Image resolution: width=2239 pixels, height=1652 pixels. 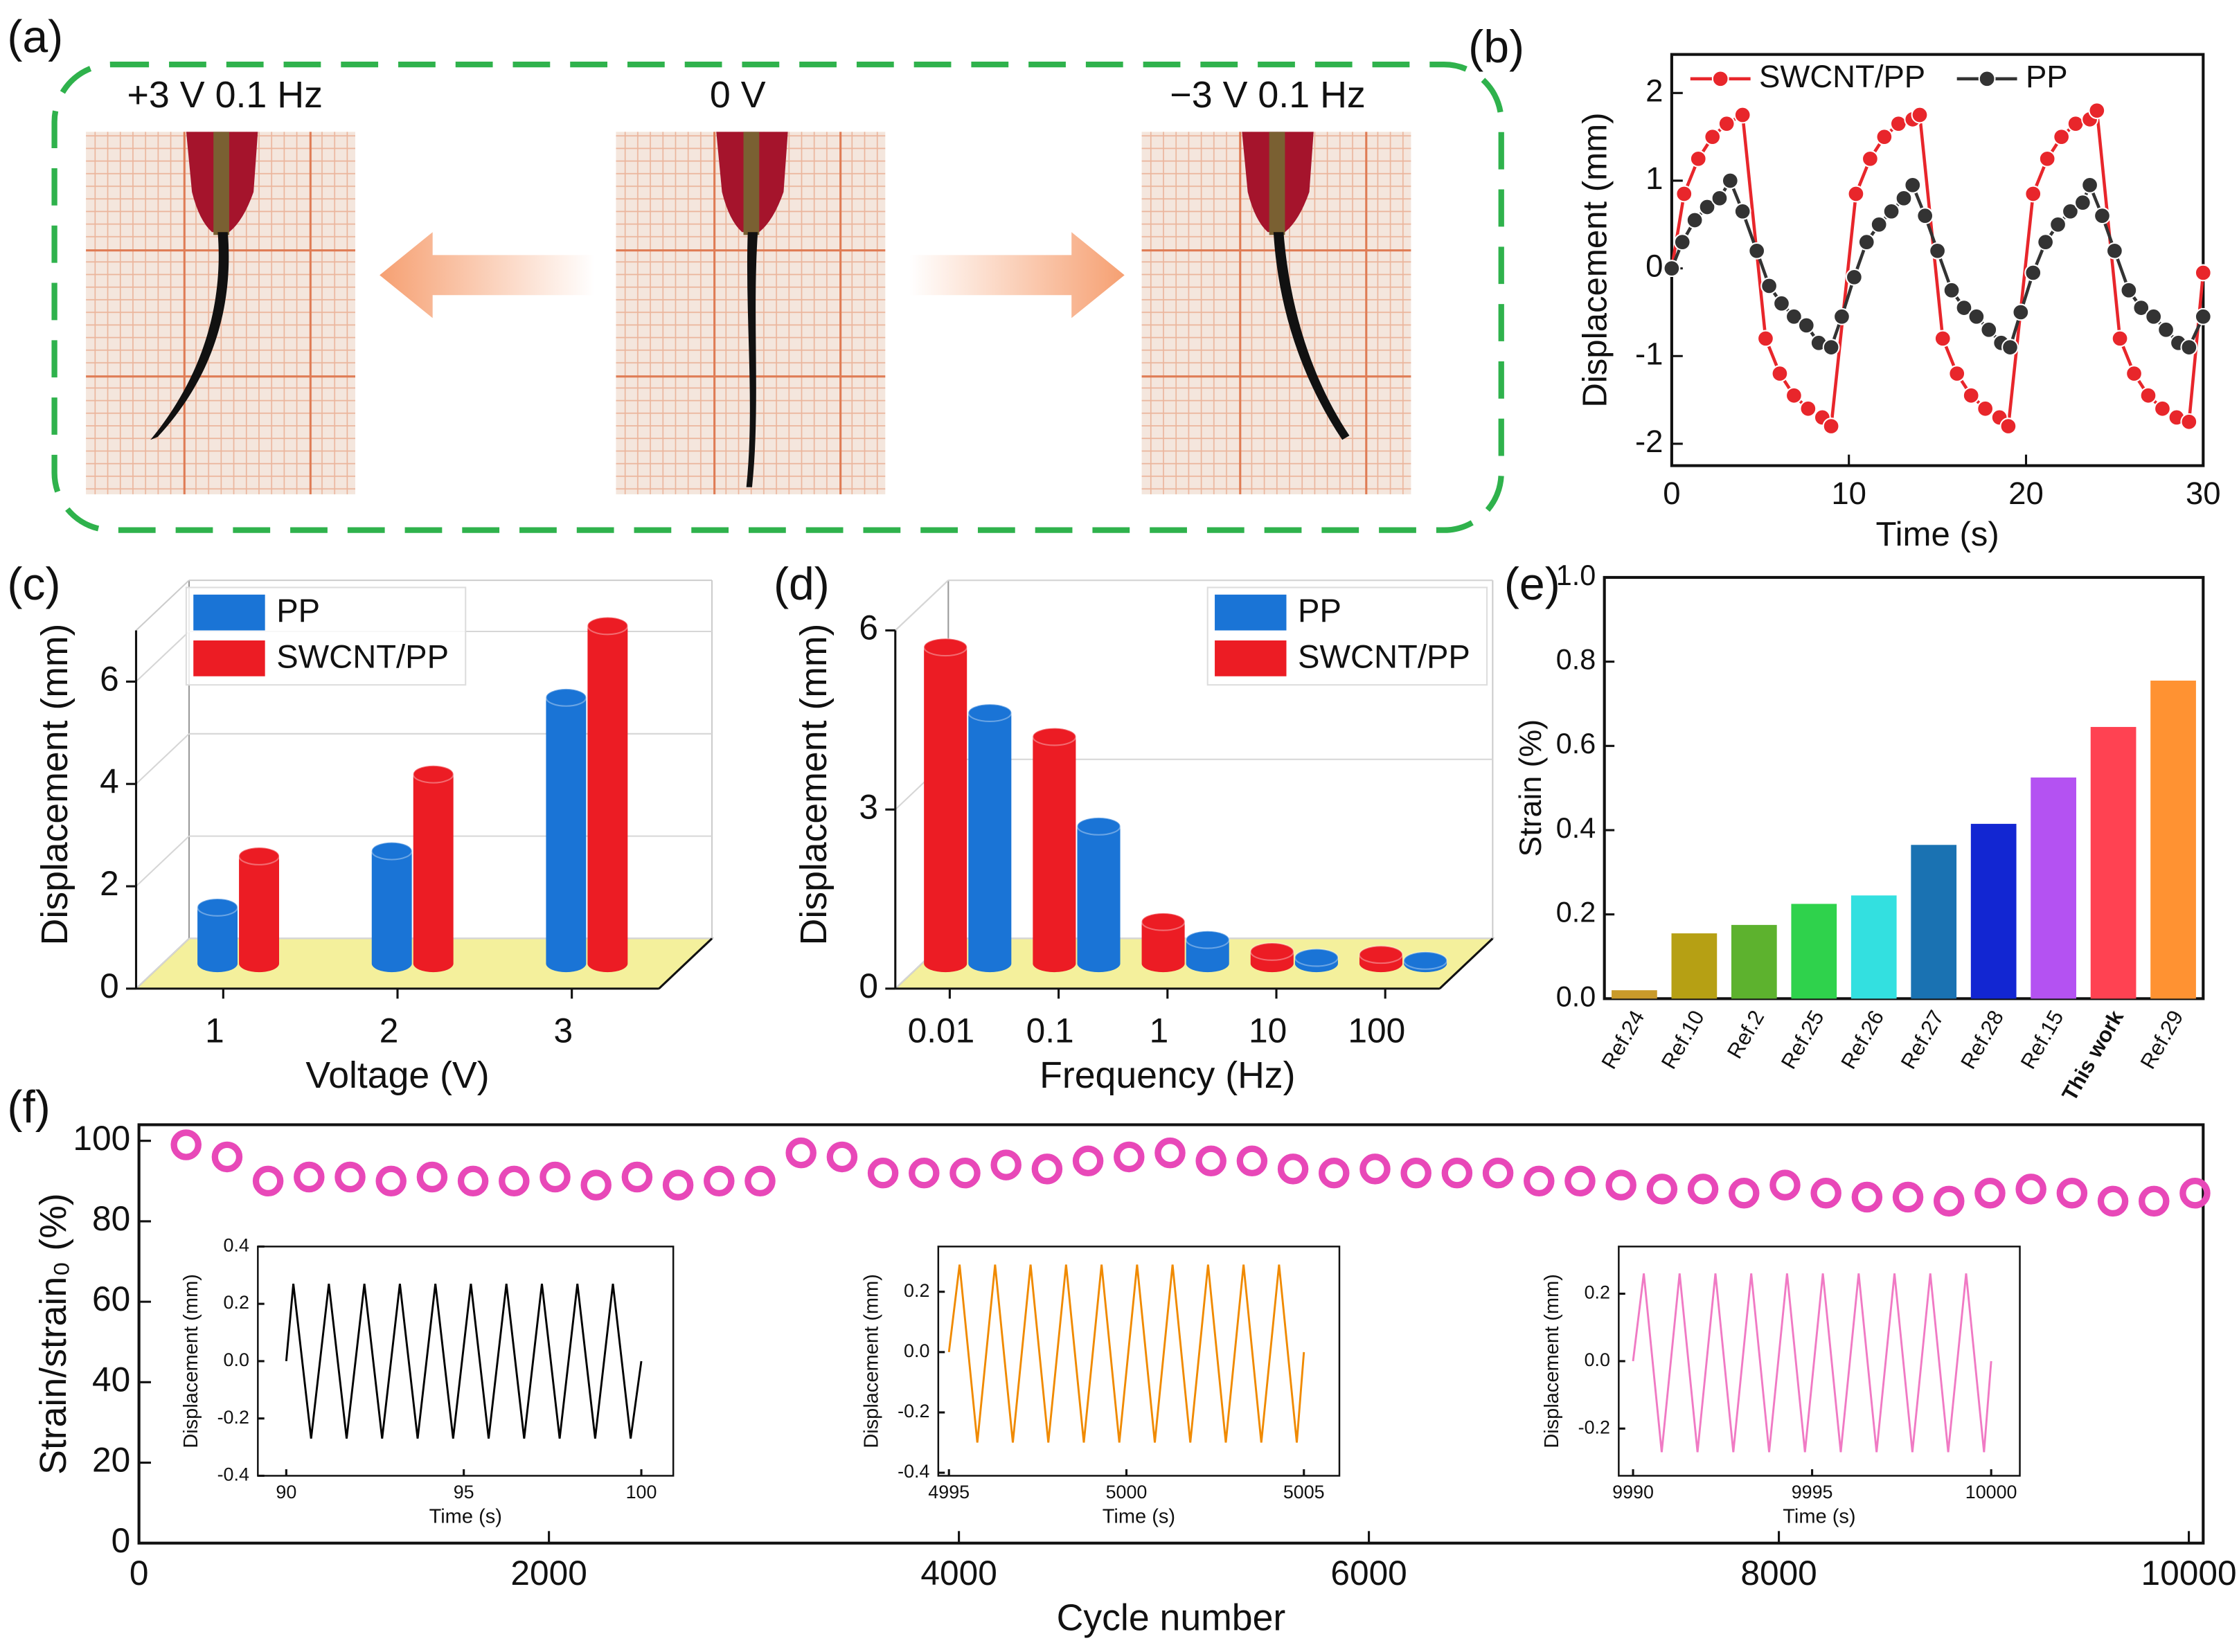 I want to click on x-tick-label: 5000, so click(x=1127, y=1492).